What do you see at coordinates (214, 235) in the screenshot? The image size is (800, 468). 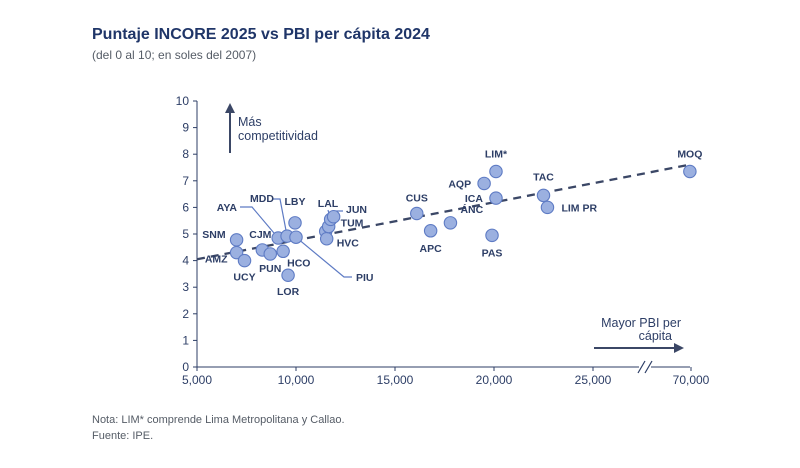 I see `point-label-snm: SNM` at bounding box center [214, 235].